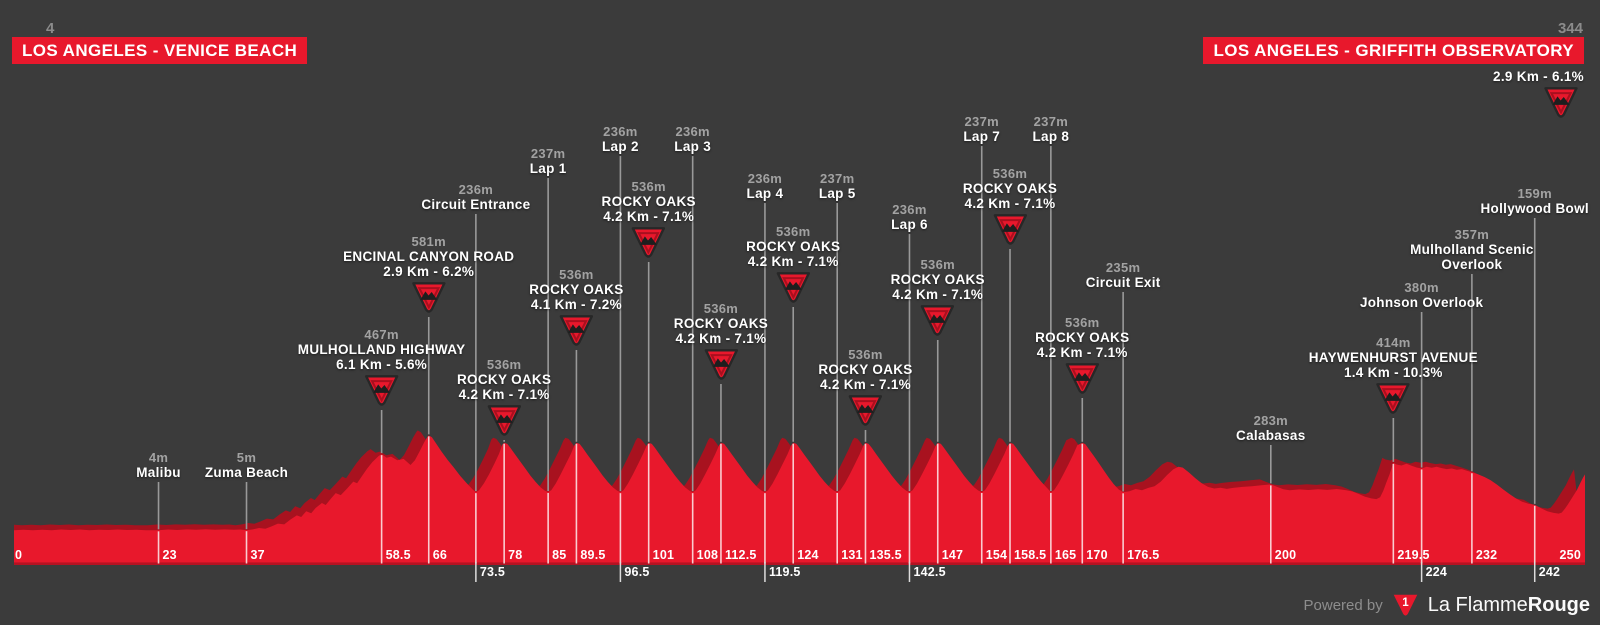 The image size is (1600, 625). I want to click on marker-name: Lap 5, so click(837, 193).